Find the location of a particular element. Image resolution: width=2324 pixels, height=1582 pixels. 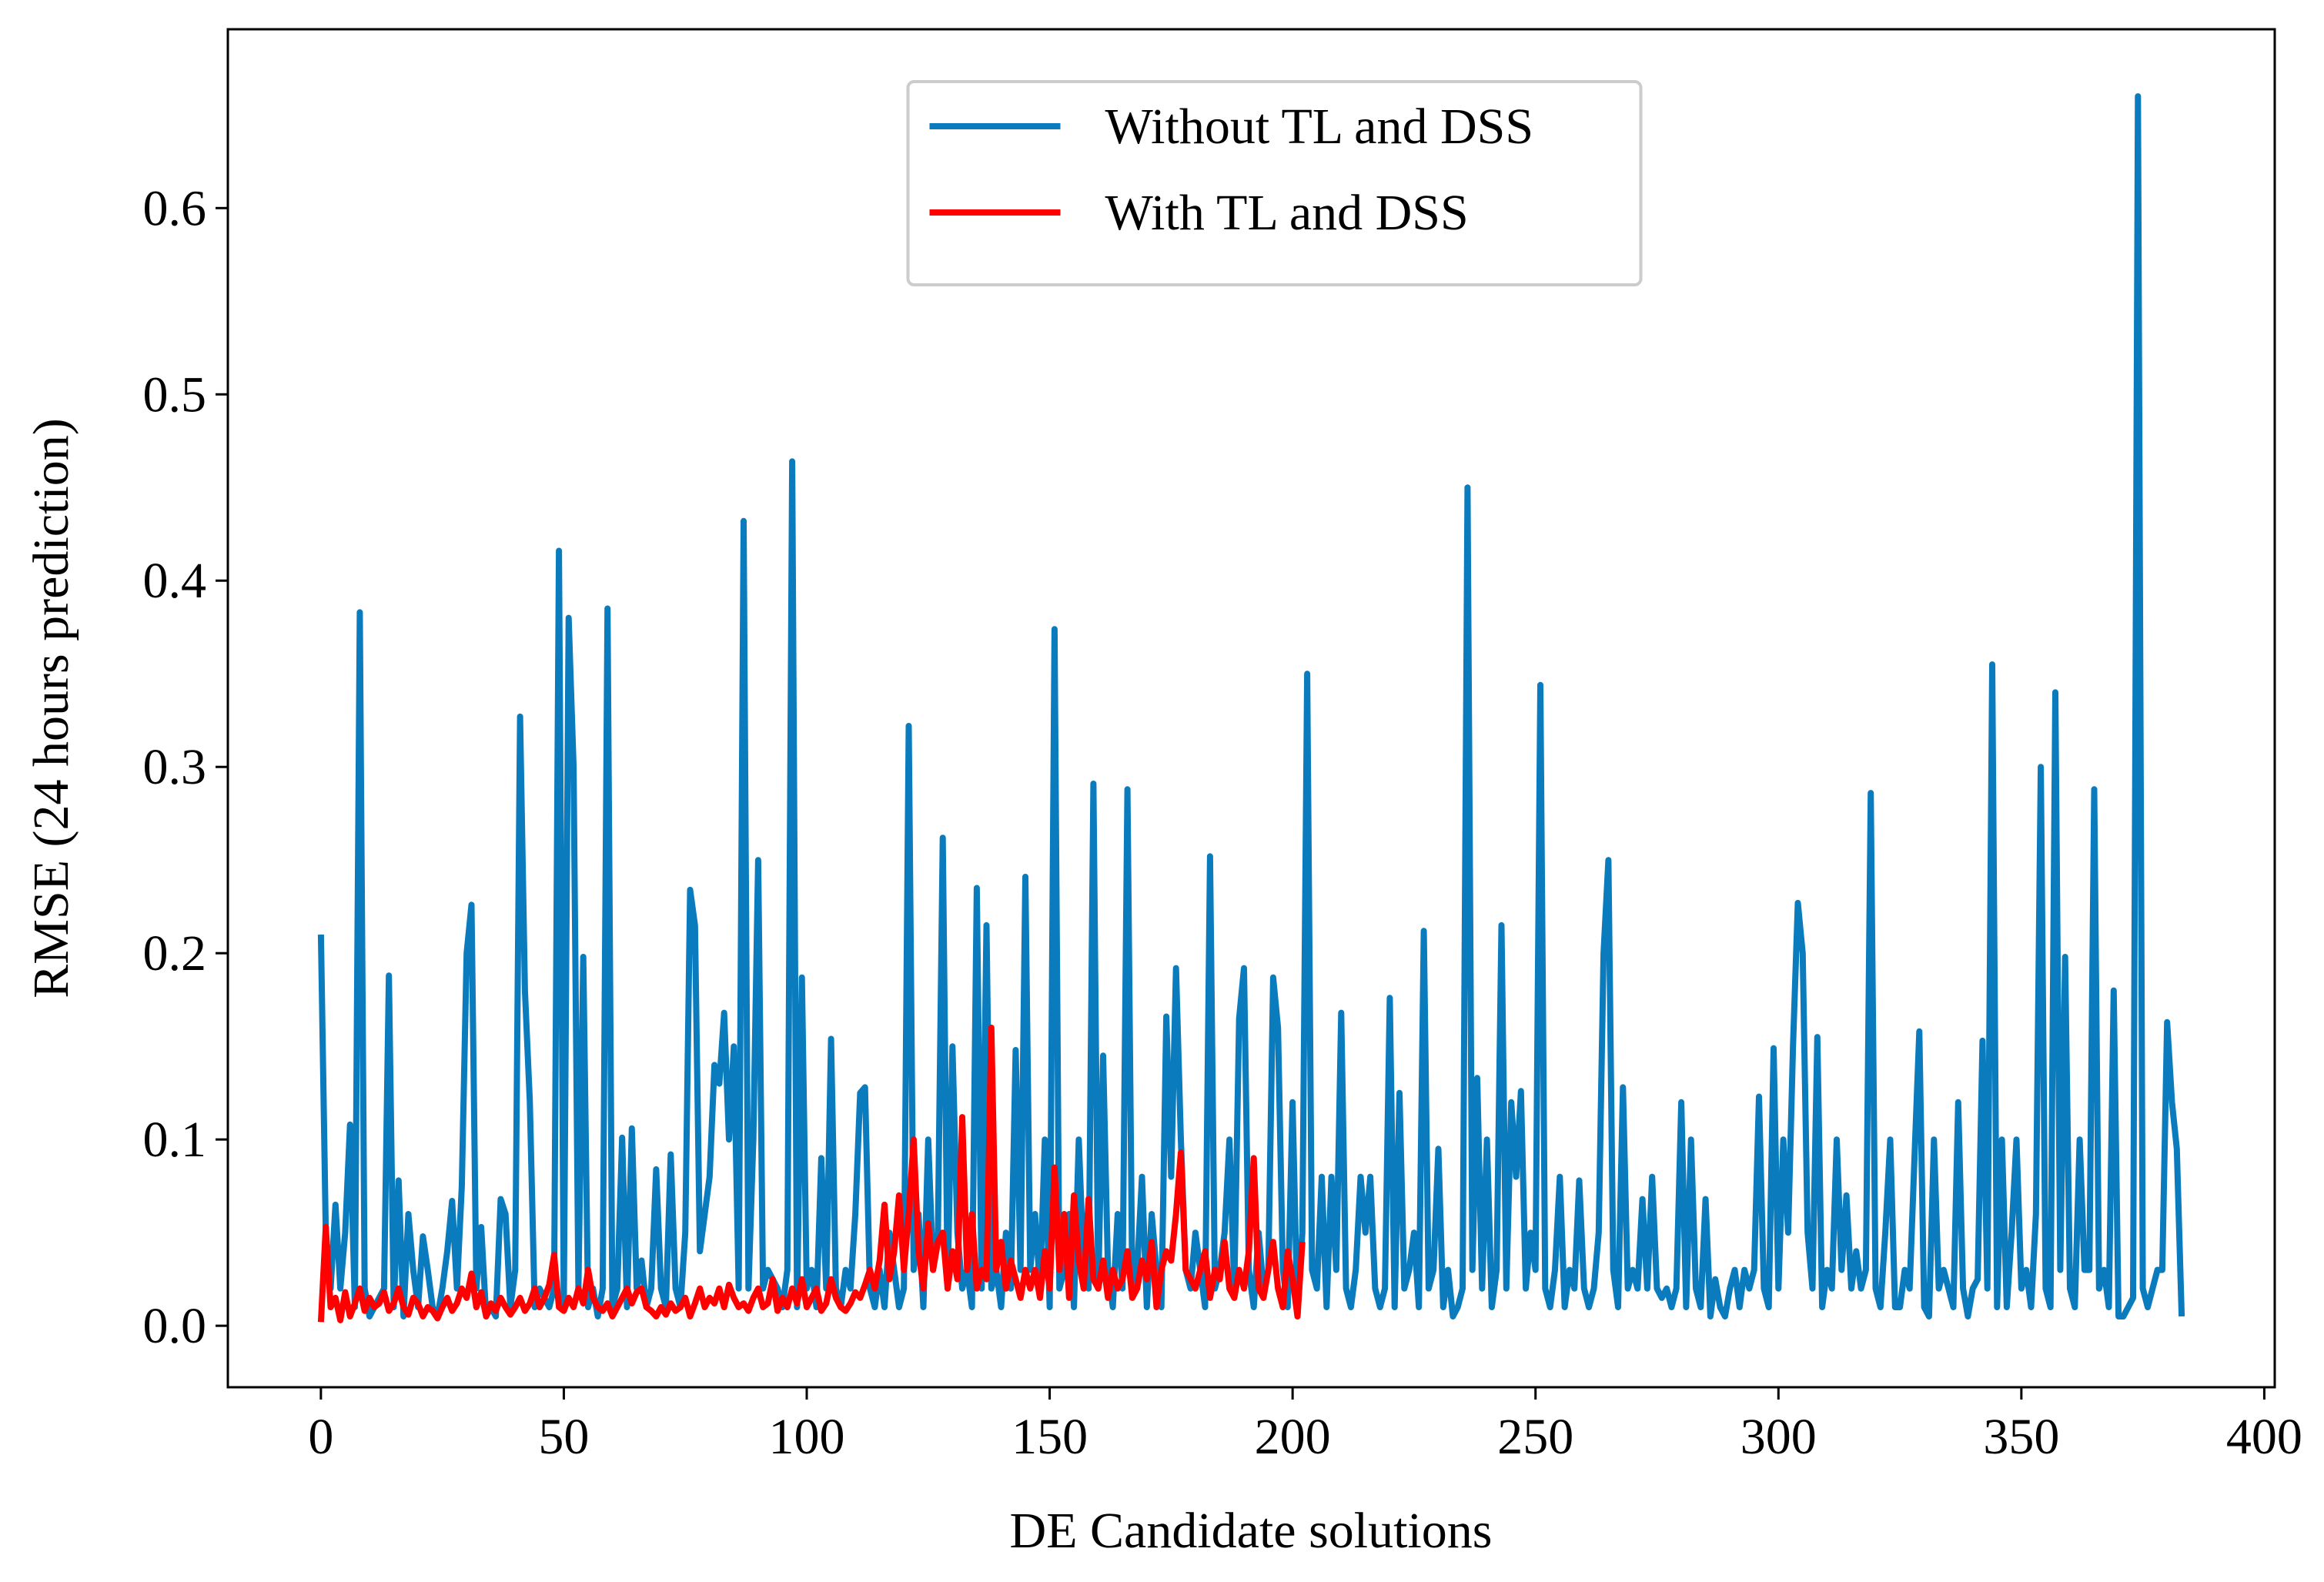

y-tick-label: 0.1 is located at coordinates (175, 1140).